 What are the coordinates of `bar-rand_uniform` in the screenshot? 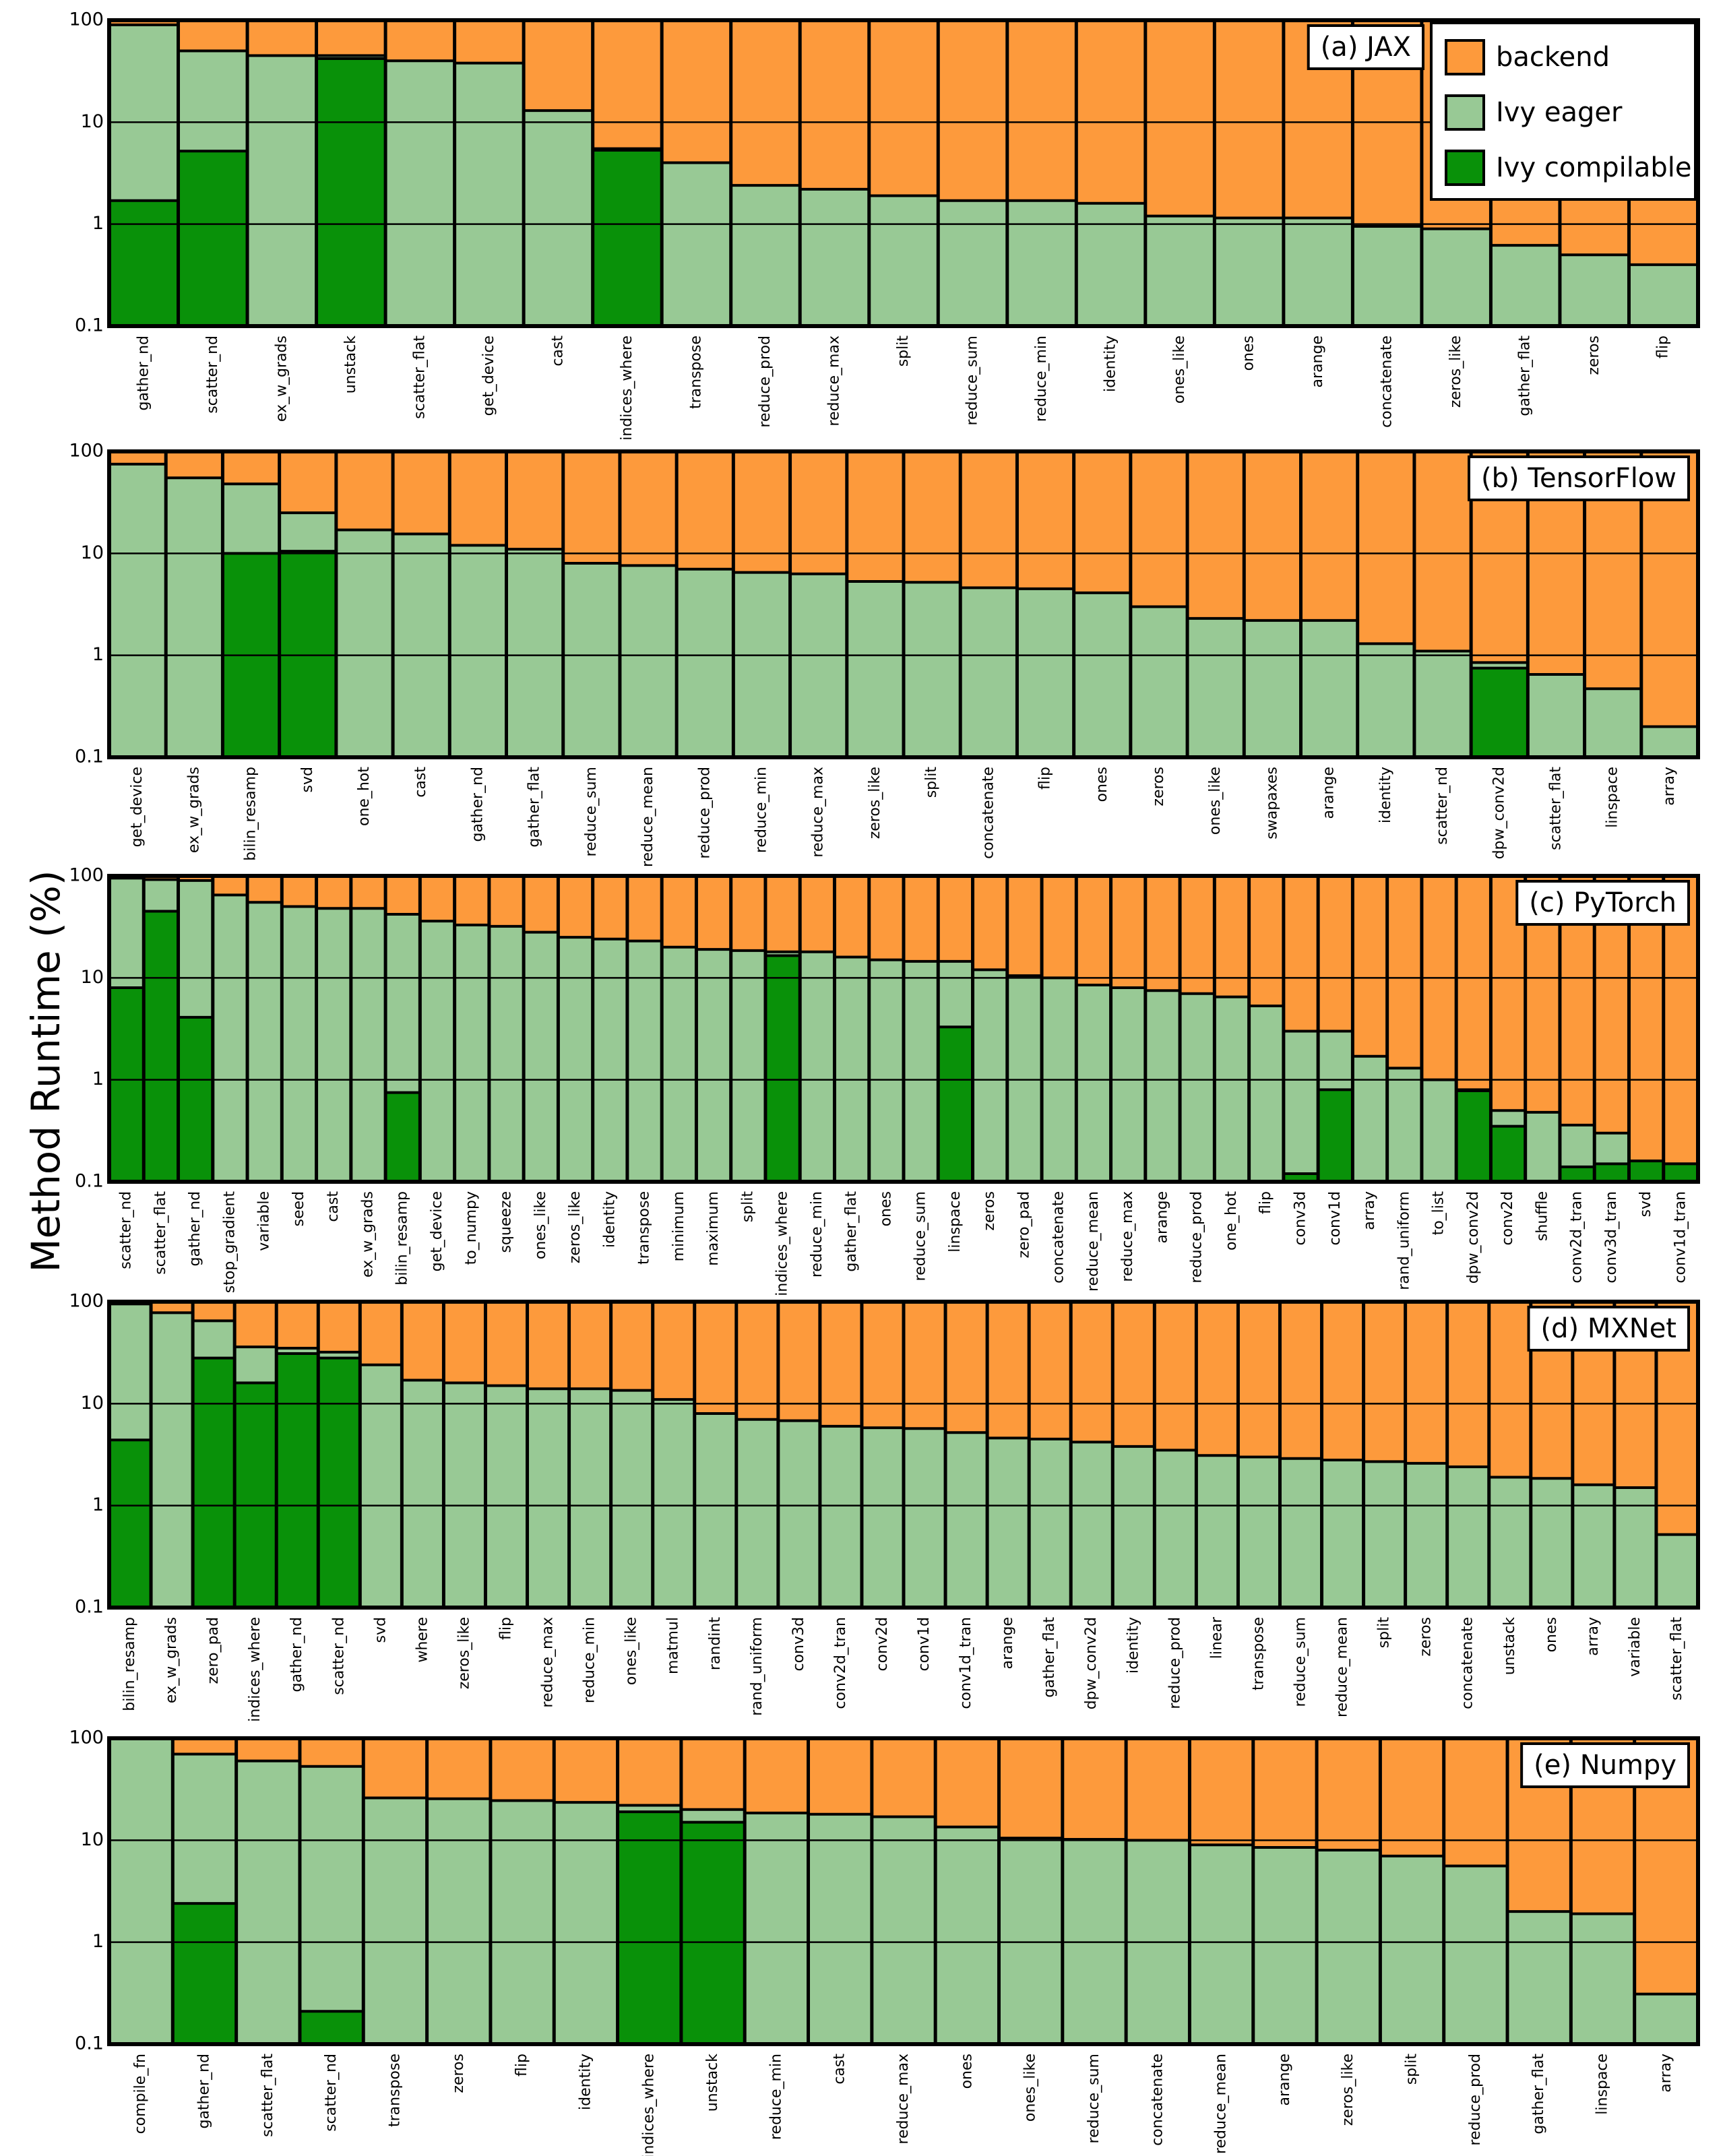 It's located at (1405, 1029).